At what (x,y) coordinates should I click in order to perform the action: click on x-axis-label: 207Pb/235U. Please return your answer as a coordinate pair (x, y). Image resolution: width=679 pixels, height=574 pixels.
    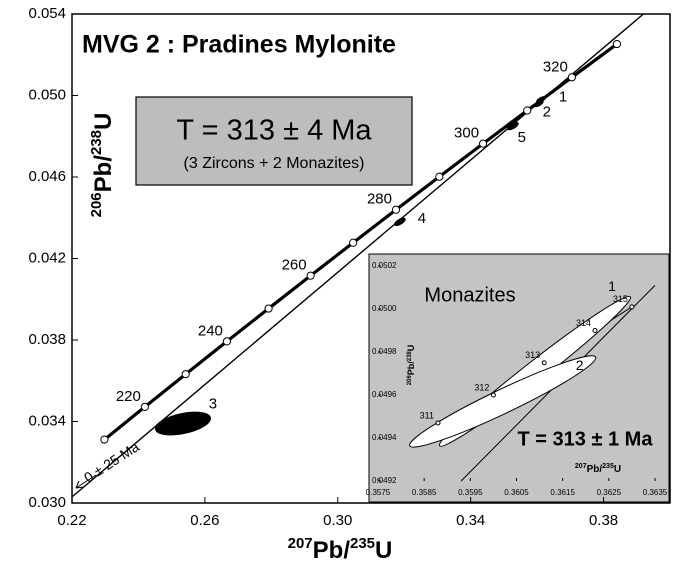
    Looking at the image, I should click on (340, 549).